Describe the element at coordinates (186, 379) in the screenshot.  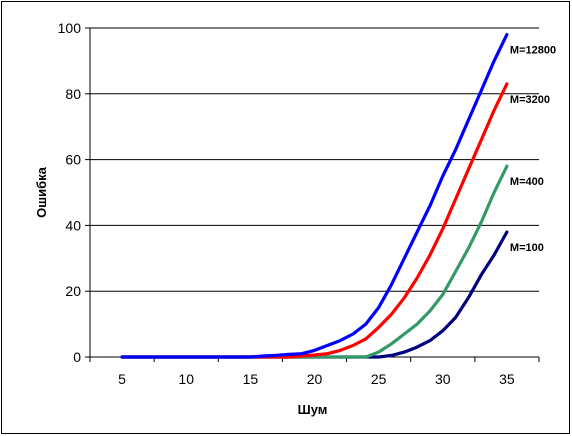
I see `x-tick-label-10: 10` at that location.